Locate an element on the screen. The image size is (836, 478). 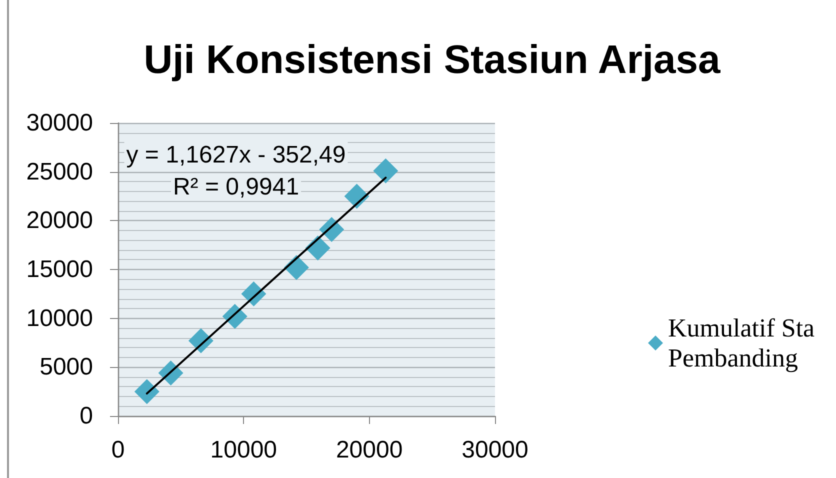
x-tick-label: 10000 is located at coordinates (244, 450).